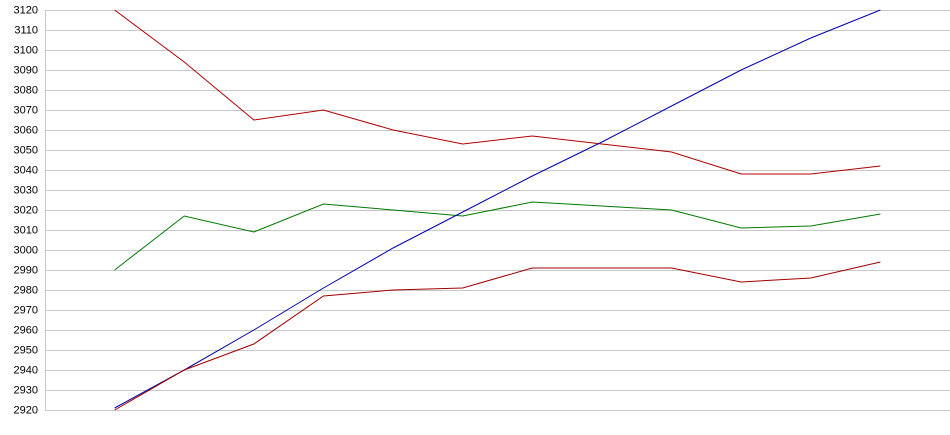 The height and width of the screenshot is (435, 950). Describe the element at coordinates (26, 150) in the screenshot. I see `y-tick-label: 3050` at that location.